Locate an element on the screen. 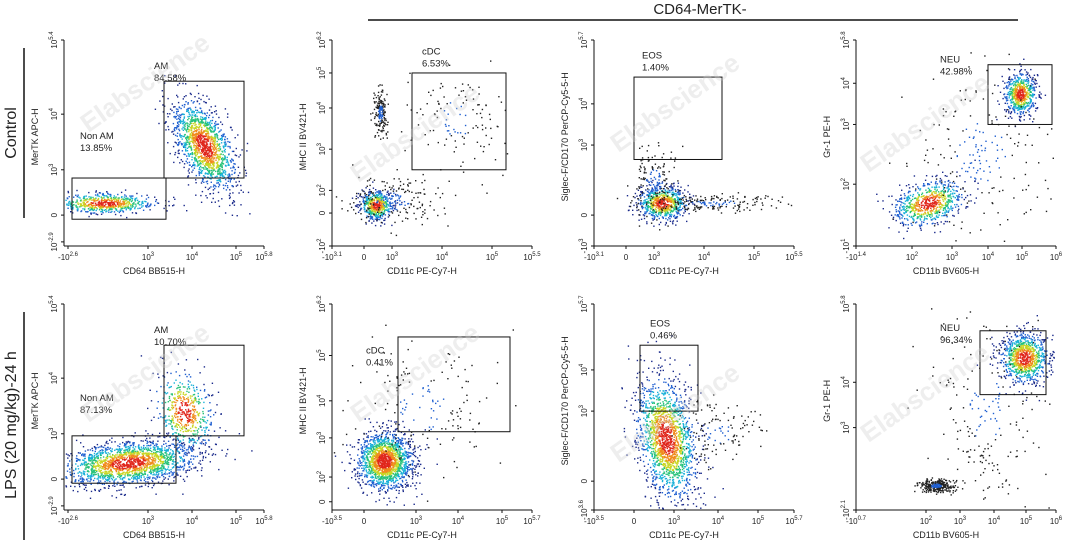 The image size is (1080, 556). header-title: CD64-MerTK- is located at coordinates (699, 9).